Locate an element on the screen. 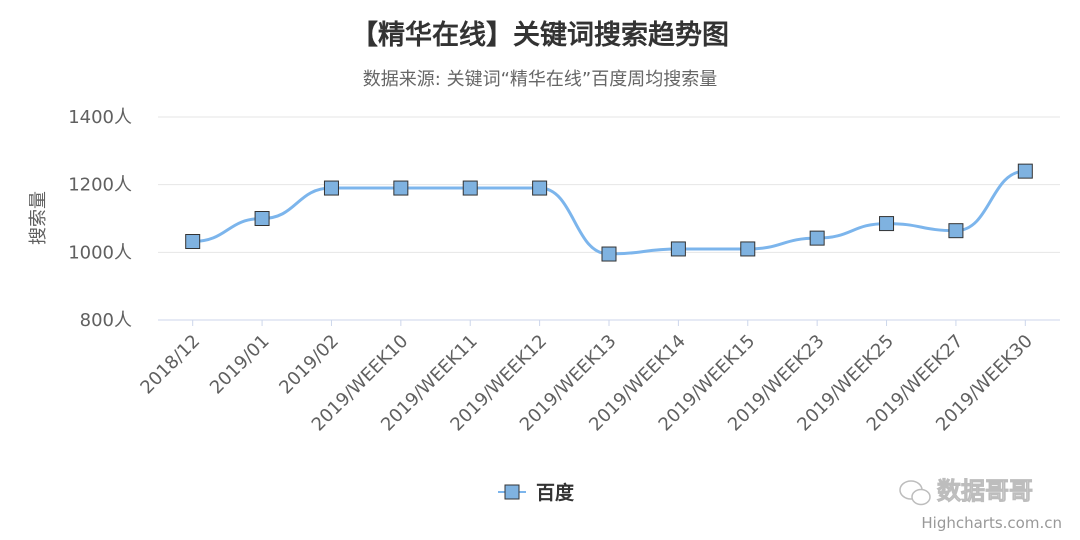  y-axis-label: 搜索量 is located at coordinates (38, 218).